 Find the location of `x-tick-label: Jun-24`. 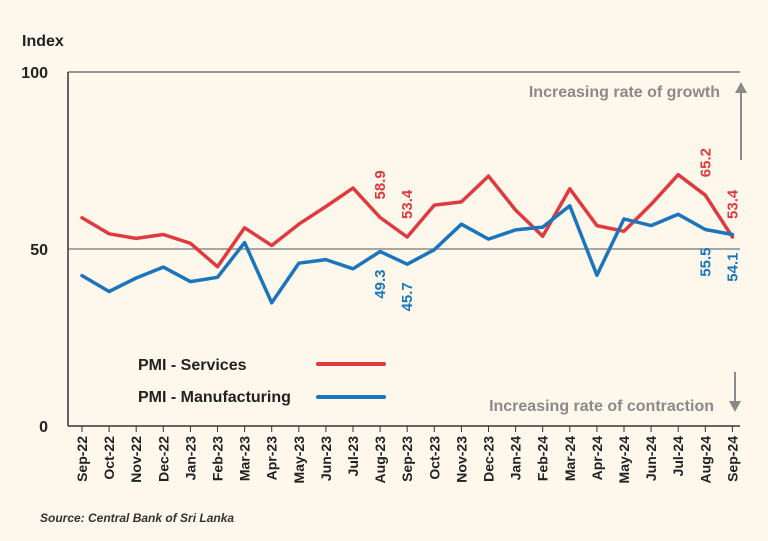

x-tick-label: Jun-24 is located at coordinates (651, 458).